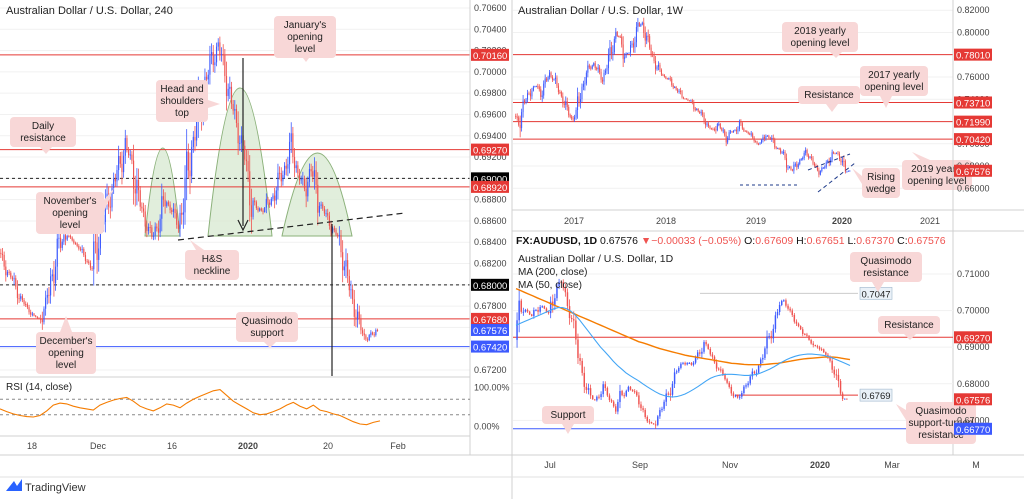 The image size is (1024, 504). I want to click on y-tick-label-1w: 0.76000, so click(973, 77).